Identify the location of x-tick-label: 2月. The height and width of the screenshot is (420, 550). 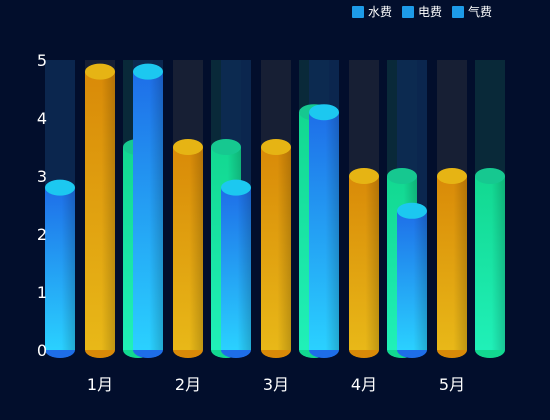
(188, 384).